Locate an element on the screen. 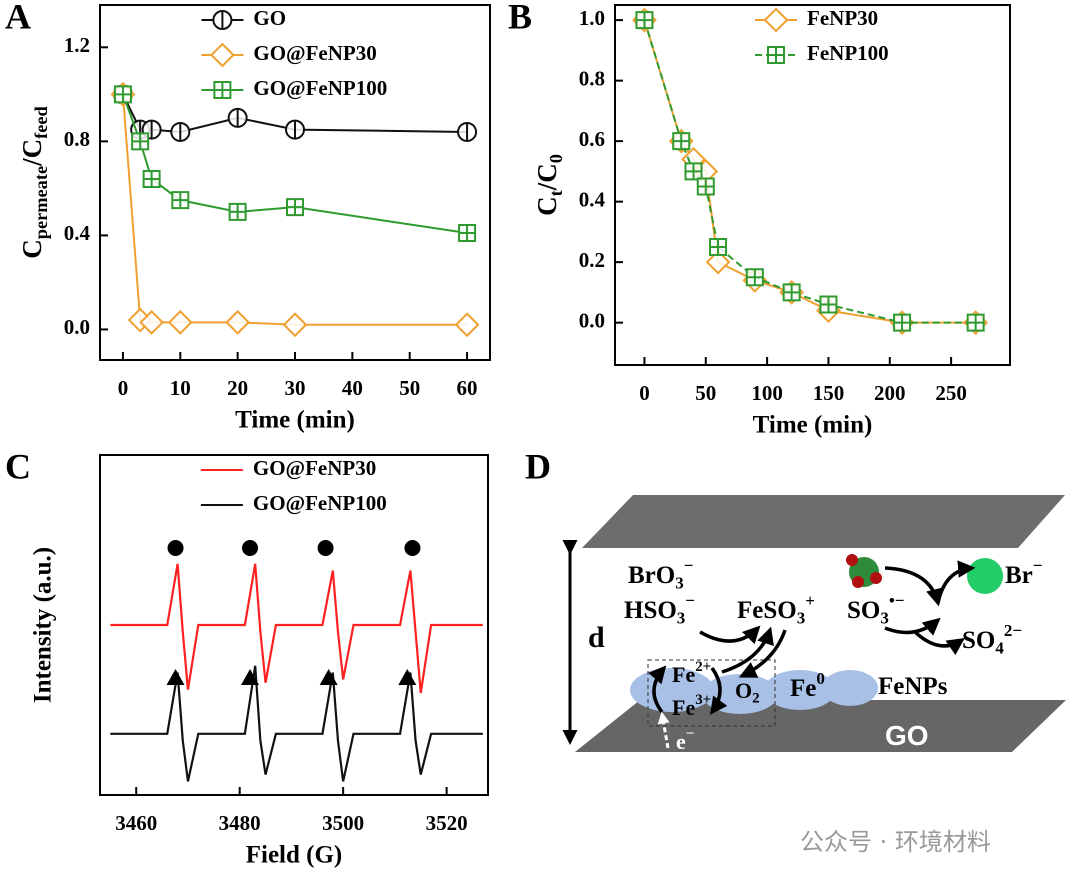  reaction-arrows is located at coordinates (812, 637).